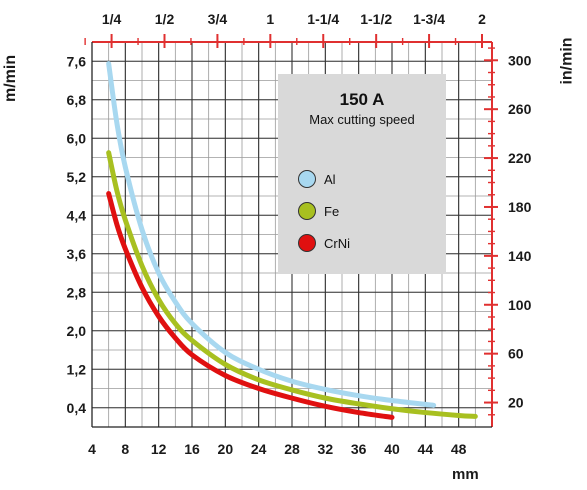 This screenshot has width=587, height=490. What do you see at coordinates (192, 449) in the screenshot?
I see `x-tick-label: 16` at bounding box center [192, 449].